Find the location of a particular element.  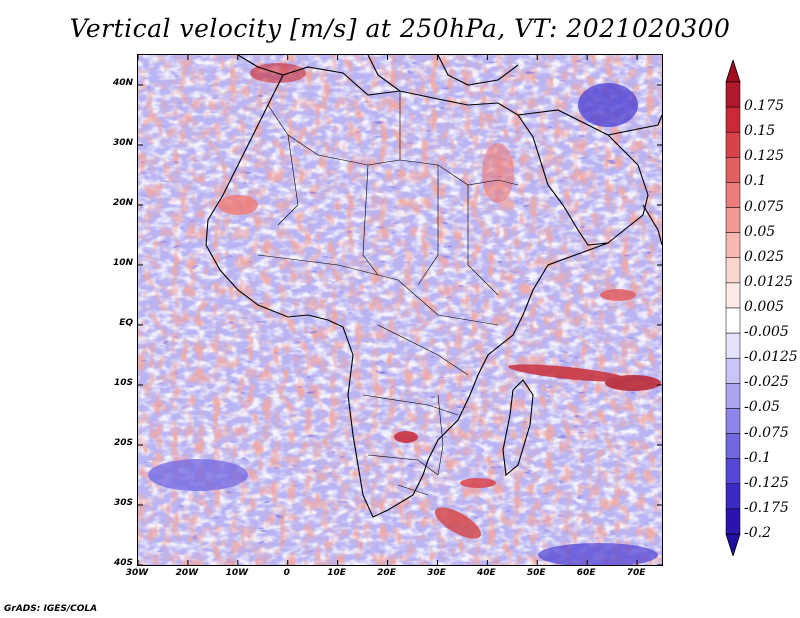

lat-tick-label: 10N is located at coordinates (122, 263).